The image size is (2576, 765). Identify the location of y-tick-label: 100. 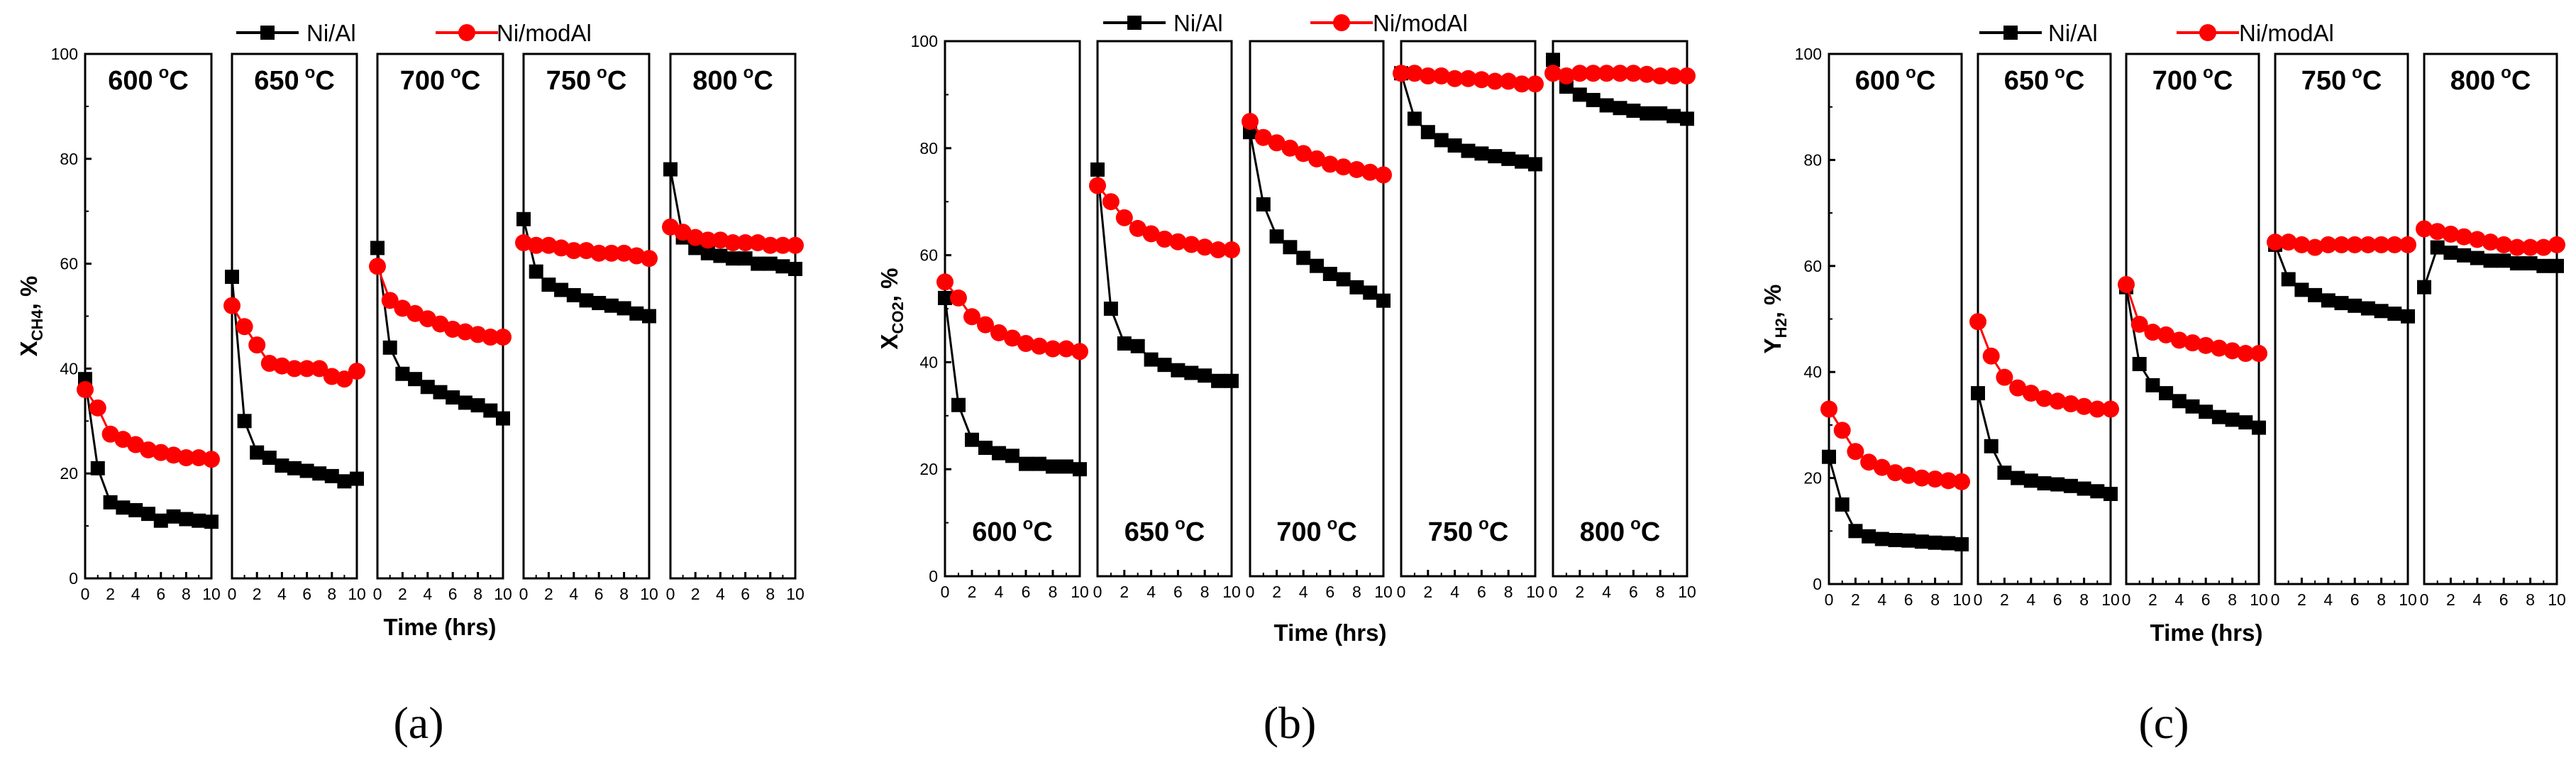
(924, 41).